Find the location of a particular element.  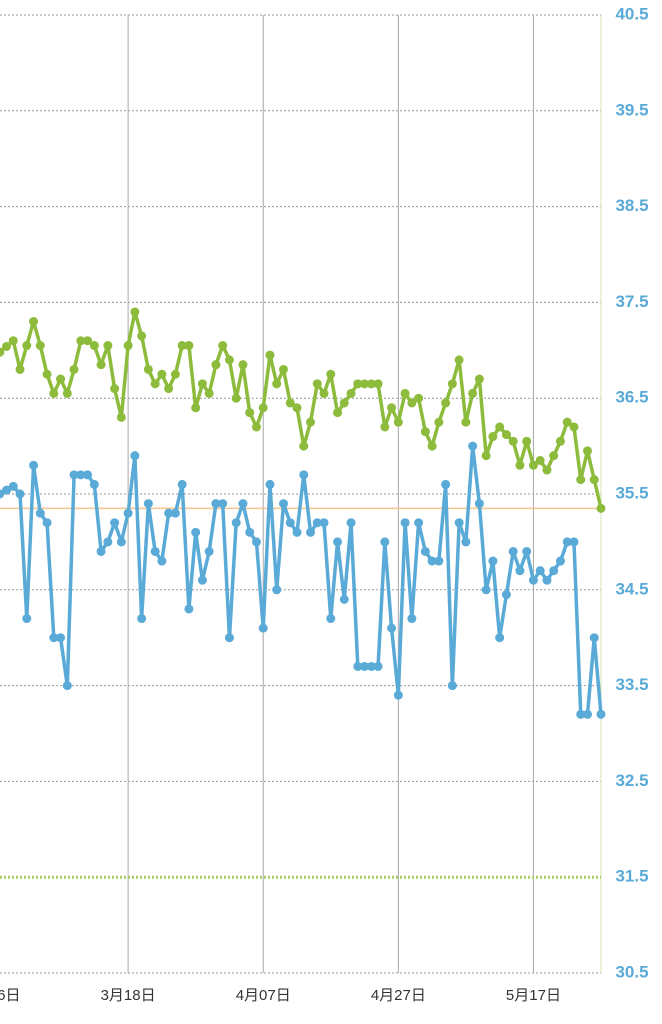

x-tick-label: 5月17日 is located at coordinates (533, 995).